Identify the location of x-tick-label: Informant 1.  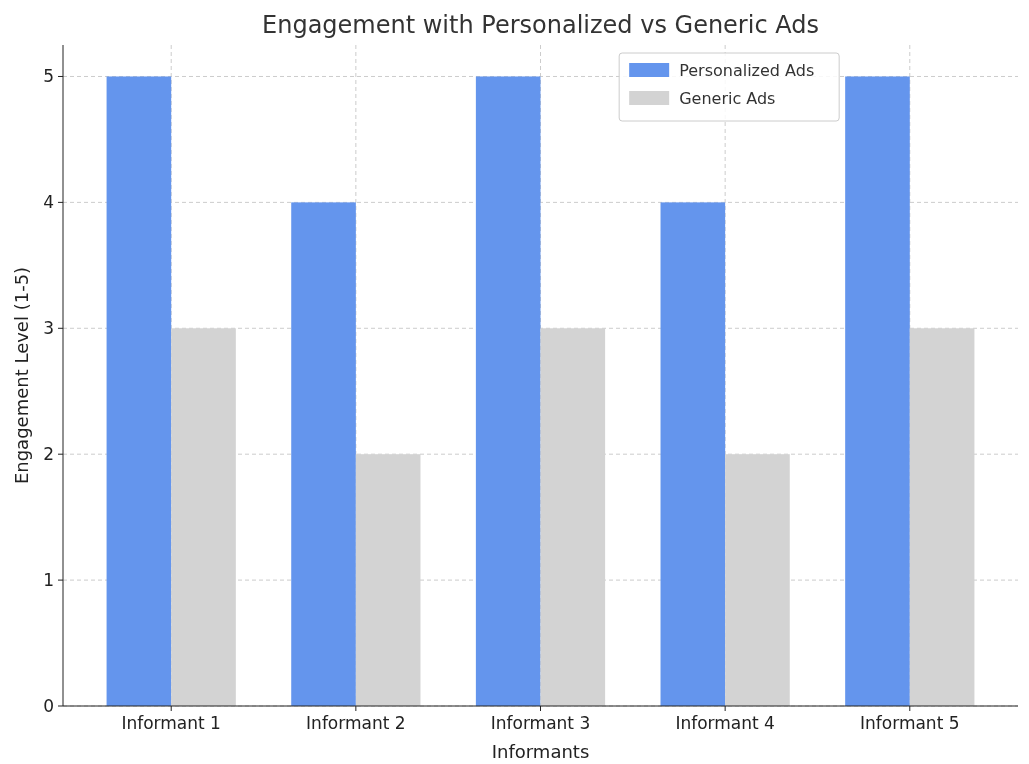
(171, 723).